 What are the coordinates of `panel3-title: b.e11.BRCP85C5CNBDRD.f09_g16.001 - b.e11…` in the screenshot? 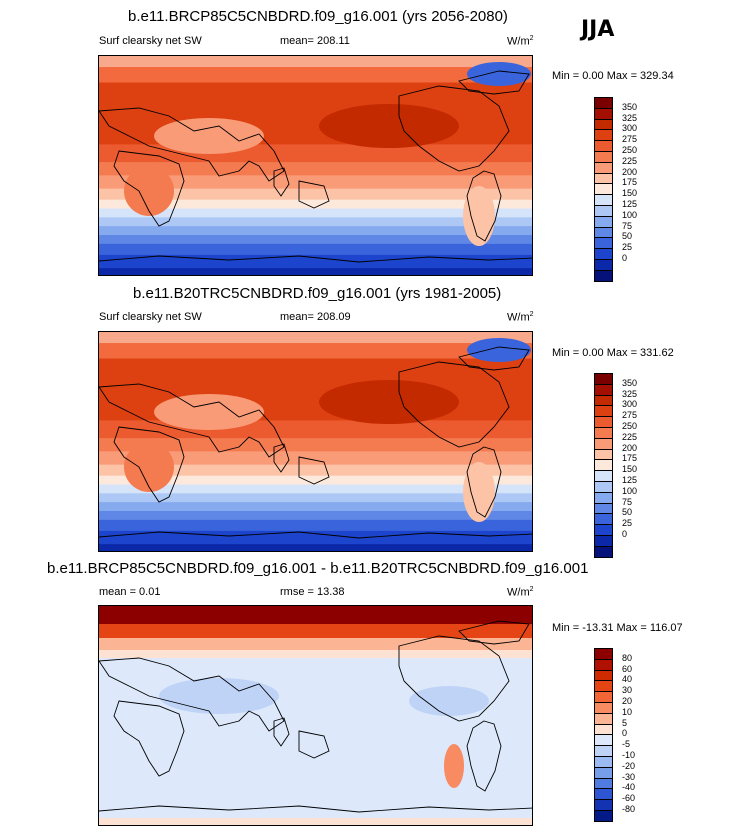 It's located at (318, 568).